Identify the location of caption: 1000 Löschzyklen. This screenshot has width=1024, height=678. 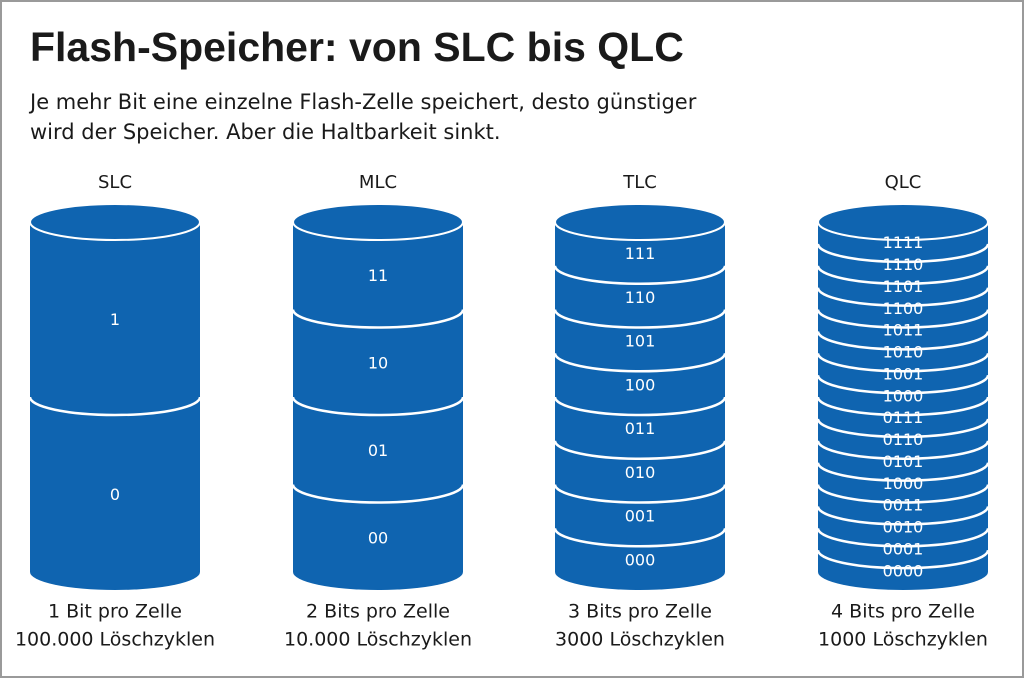
(903, 640).